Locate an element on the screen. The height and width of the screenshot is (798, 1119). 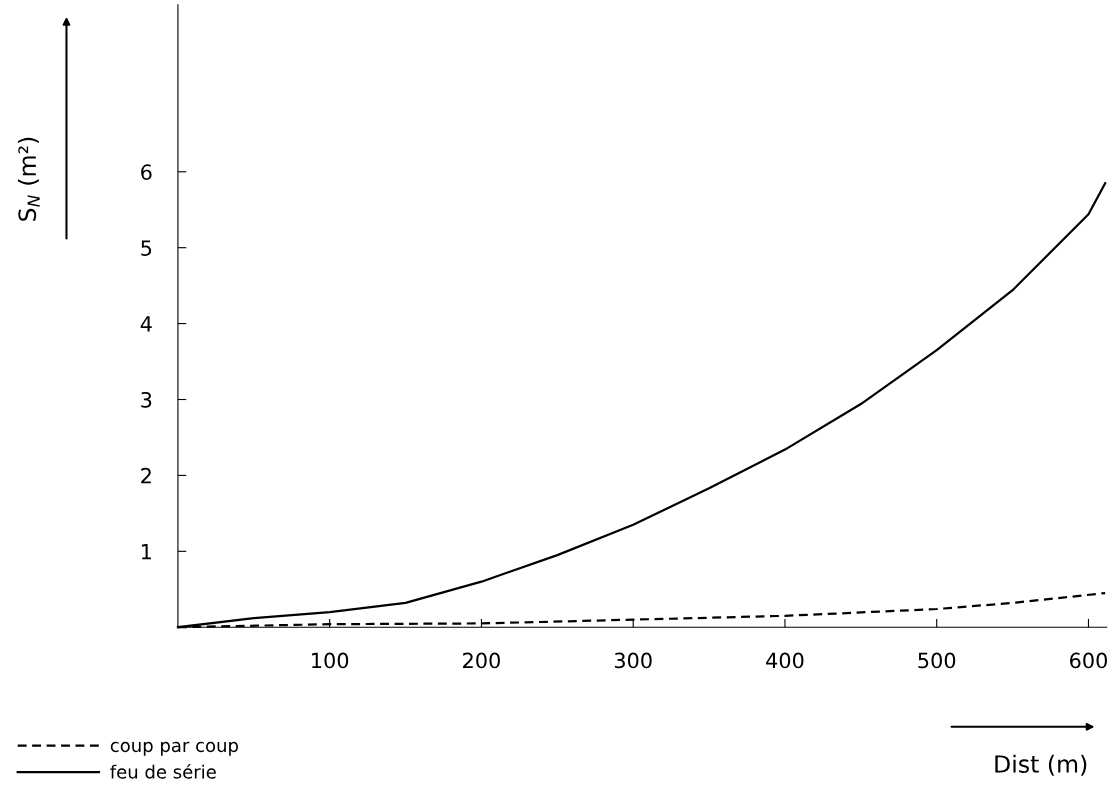
x-tick-label: 100 is located at coordinates (330, 660).